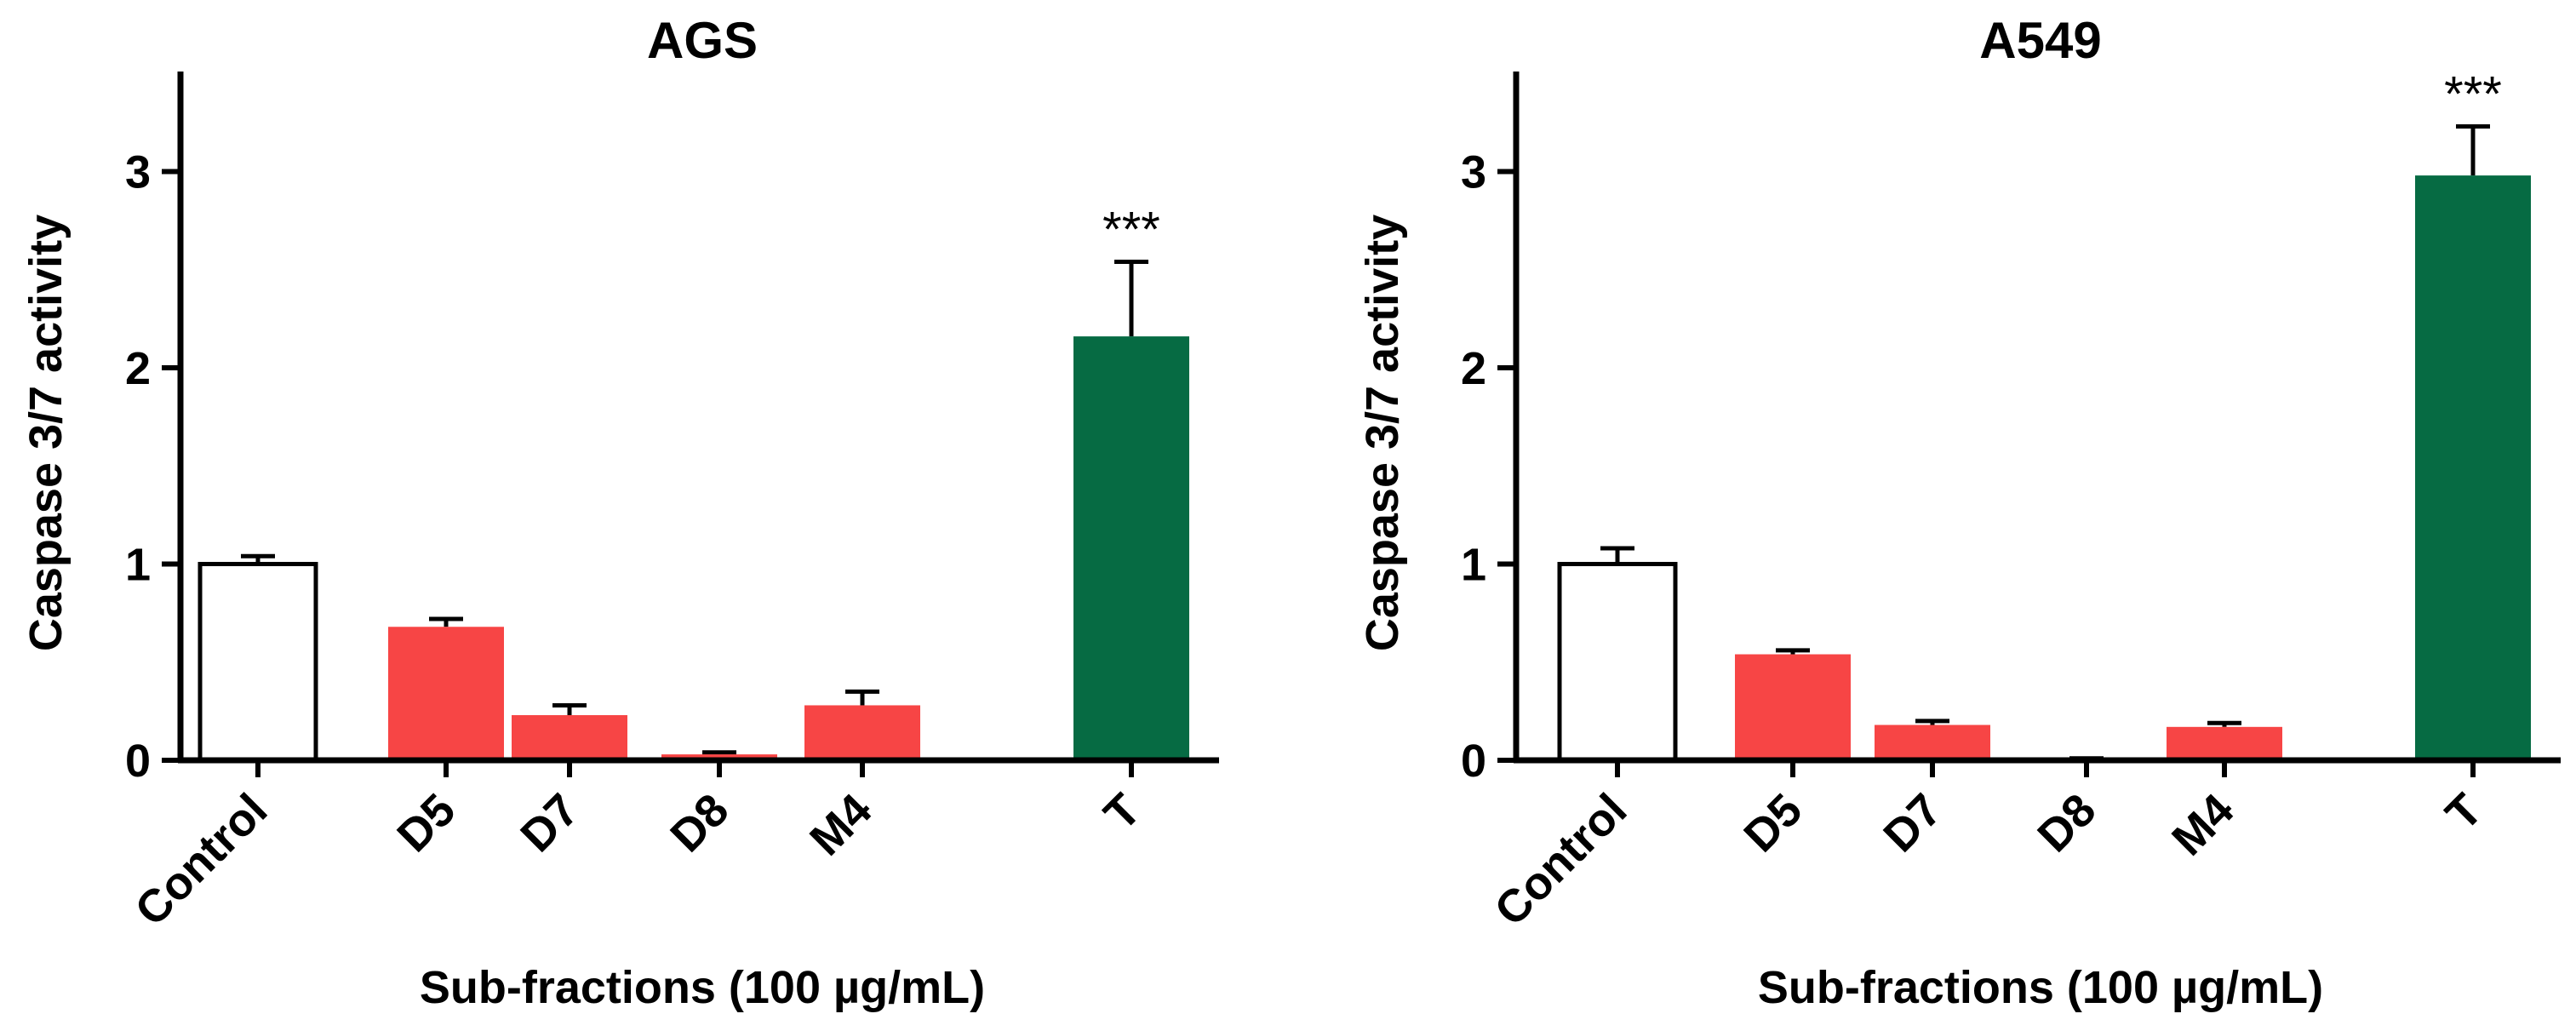 Image resolution: width=2576 pixels, height=1031 pixels. What do you see at coordinates (2040, 41) in the screenshot?
I see `chart-title: A549` at bounding box center [2040, 41].